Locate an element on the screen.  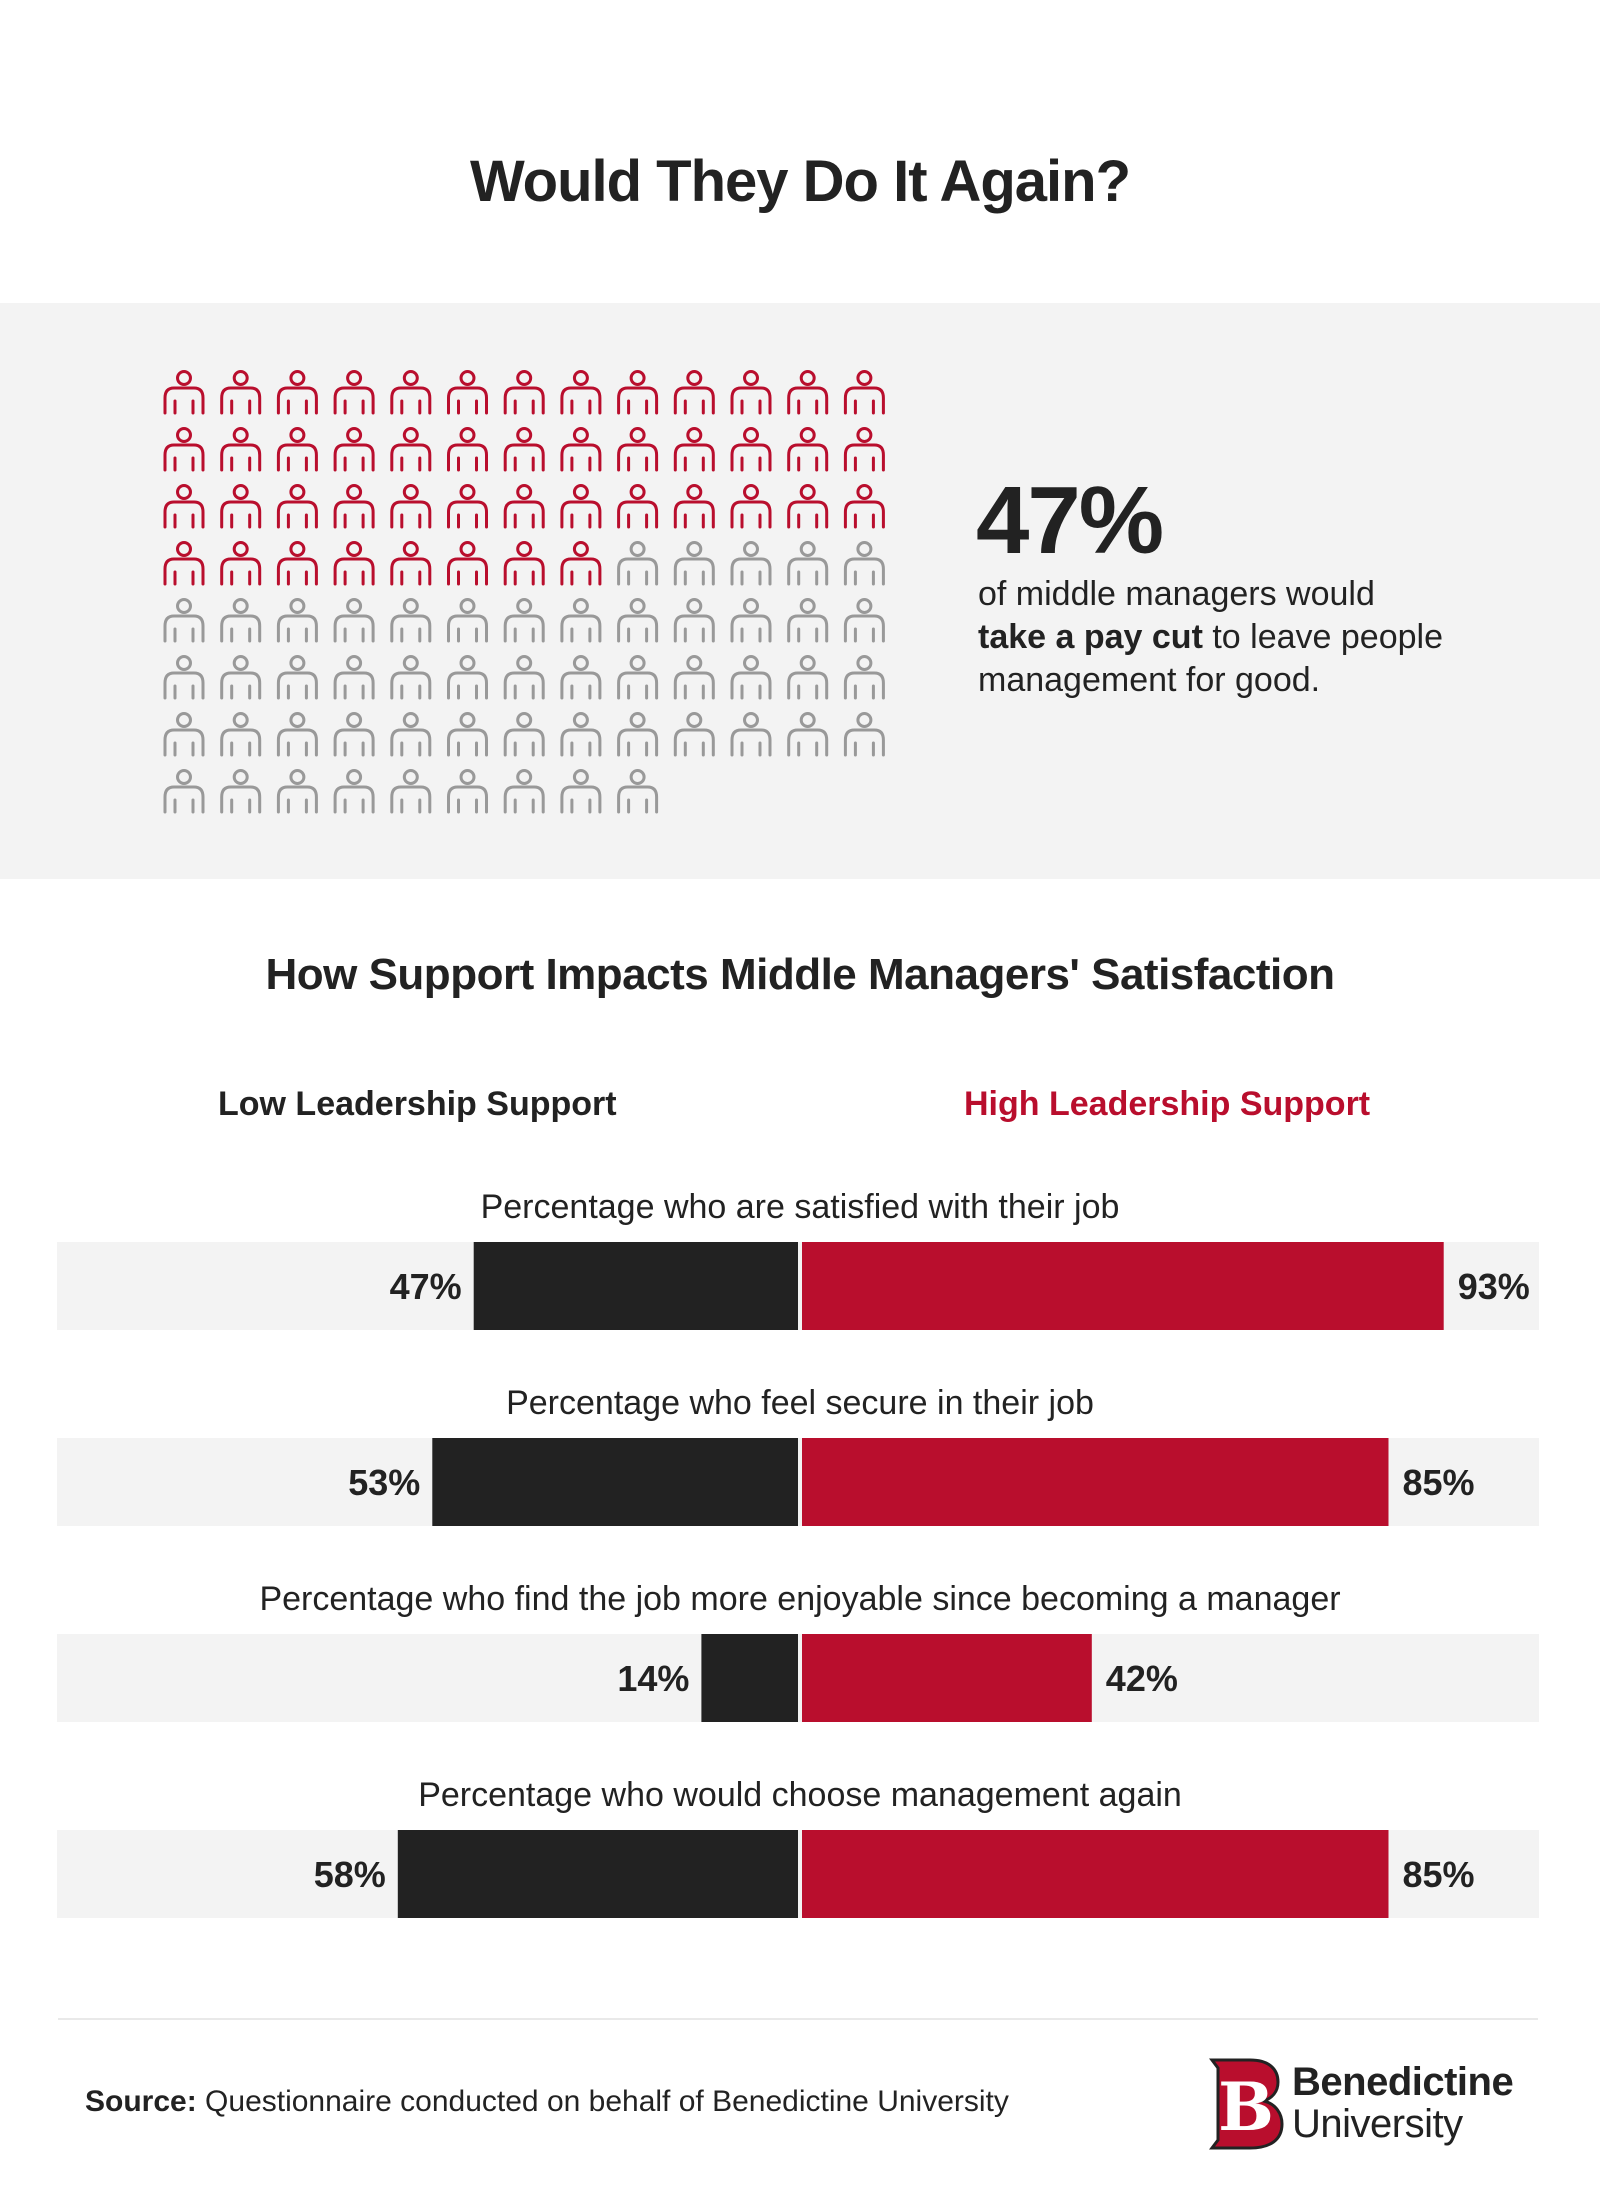
stat-text-after: to leave people management for good. is located at coordinates (1210, 658).